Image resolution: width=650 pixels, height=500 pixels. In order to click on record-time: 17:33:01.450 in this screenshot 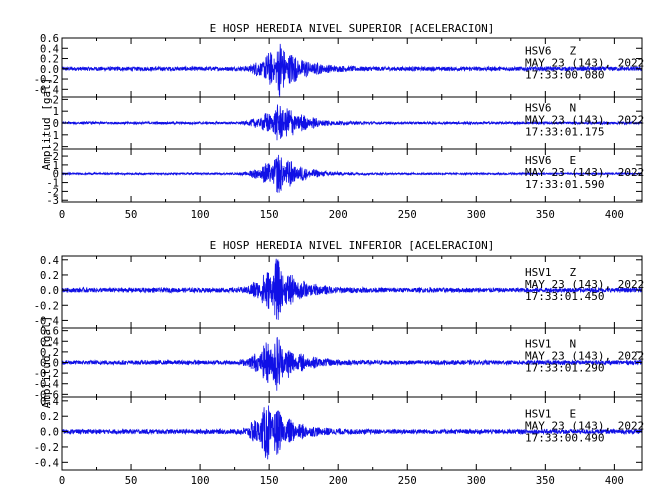, I will do `click(564, 296)`.